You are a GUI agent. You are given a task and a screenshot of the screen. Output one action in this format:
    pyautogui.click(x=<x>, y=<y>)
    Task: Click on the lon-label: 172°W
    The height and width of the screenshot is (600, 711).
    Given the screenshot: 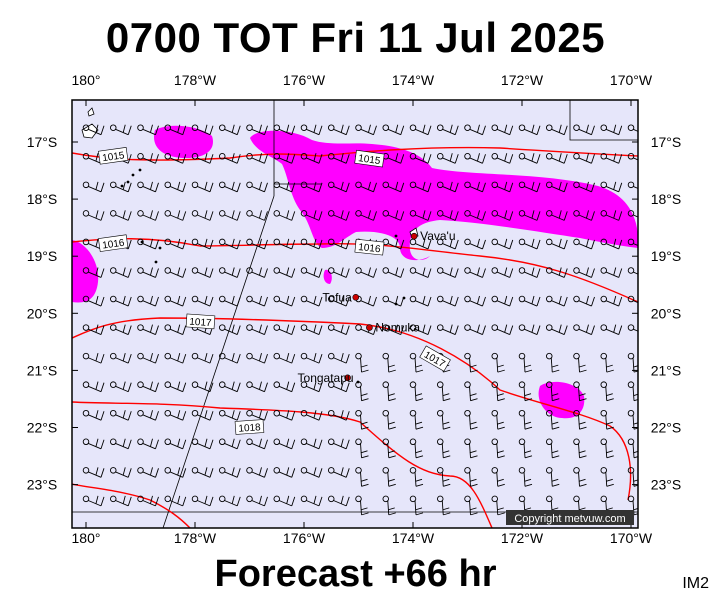 What is the action you would take?
    pyautogui.click(x=522, y=538)
    